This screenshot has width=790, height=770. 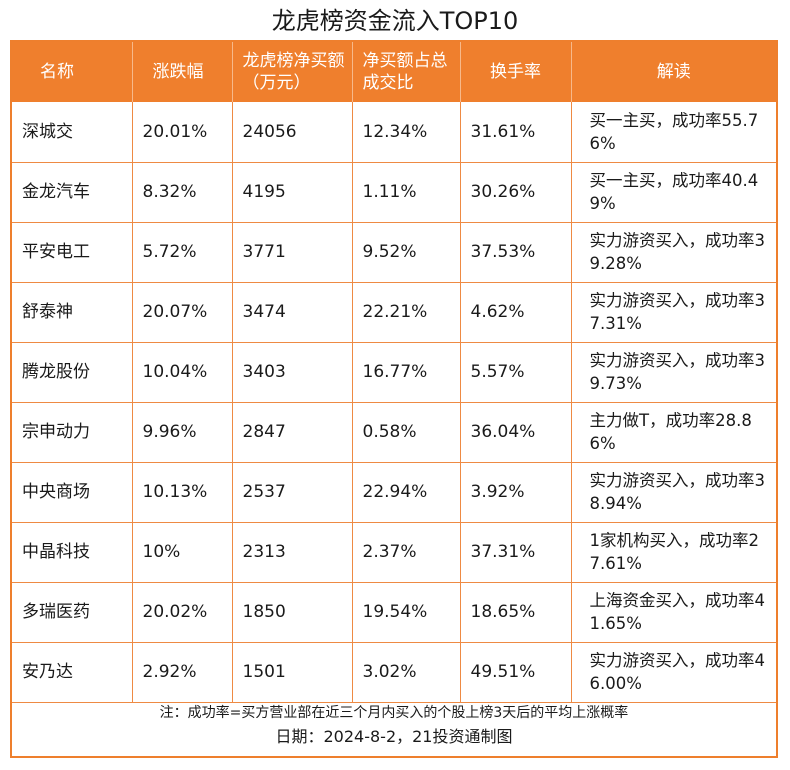 I want to click on column-header-change: 涨跌幅, so click(x=182, y=72).